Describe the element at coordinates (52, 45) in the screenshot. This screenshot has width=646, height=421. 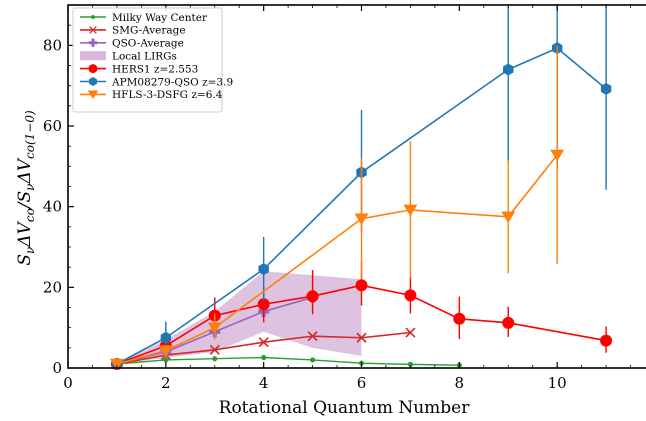
I see `y-tick-label: 80` at that location.